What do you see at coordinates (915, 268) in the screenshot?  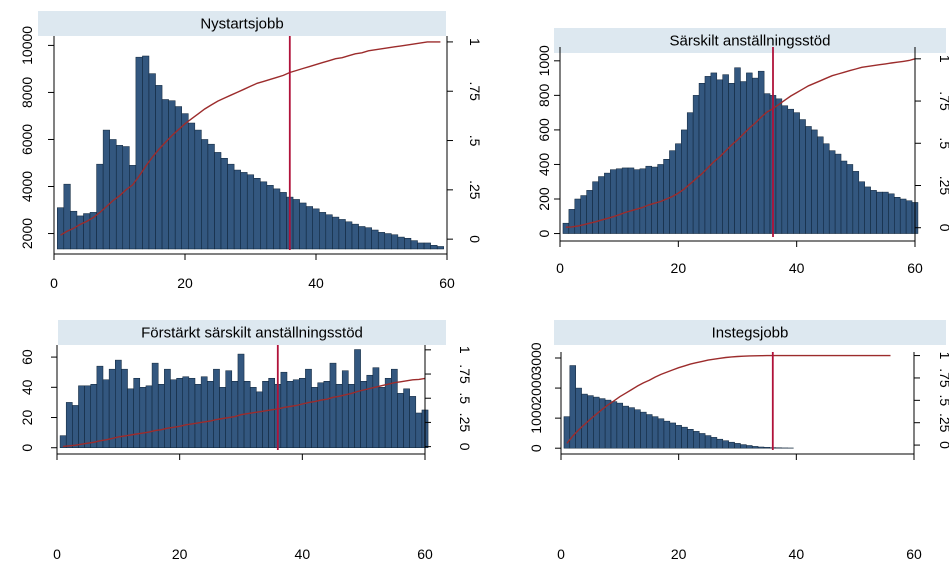 I see `x-tick-label: 60` at bounding box center [915, 268].